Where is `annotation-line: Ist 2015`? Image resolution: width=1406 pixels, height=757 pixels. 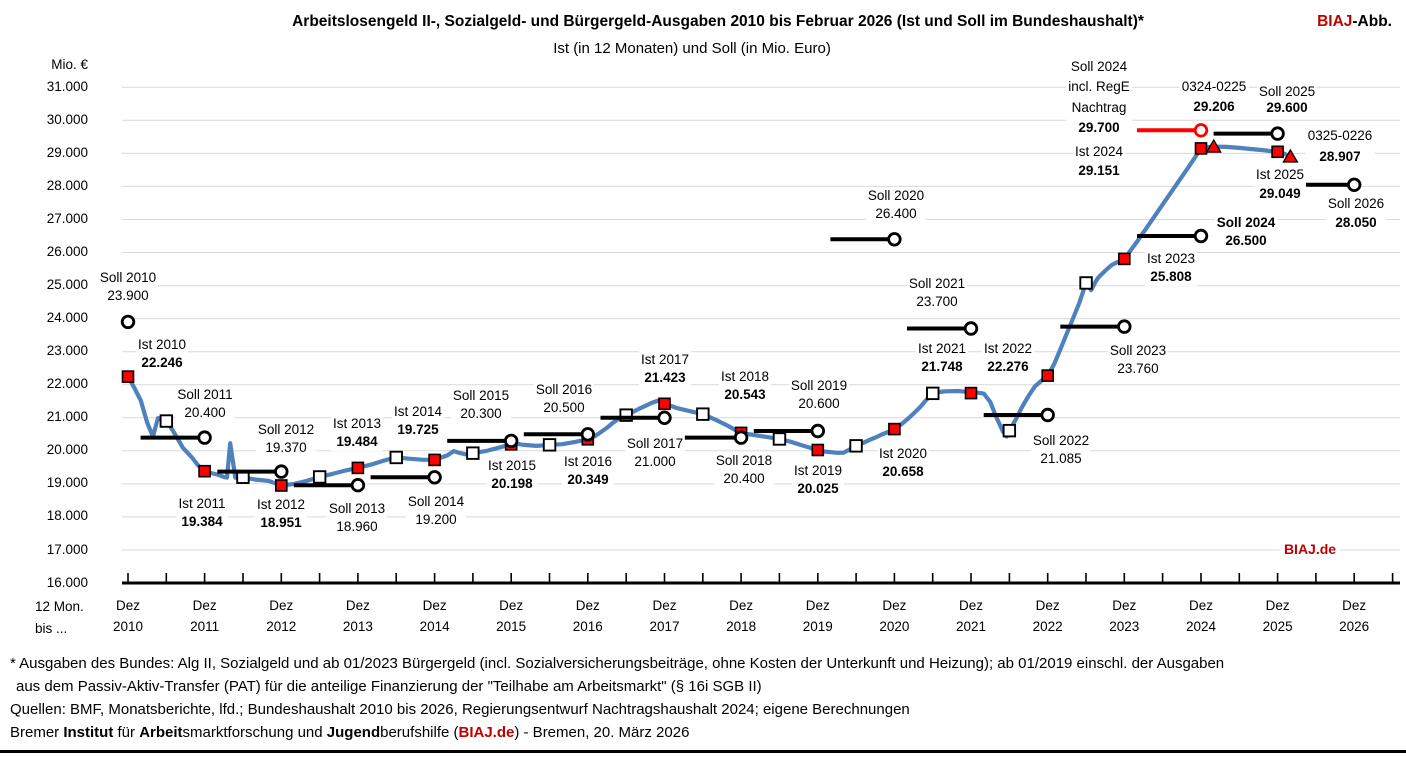 annotation-line: Ist 2015 is located at coordinates (512, 465).